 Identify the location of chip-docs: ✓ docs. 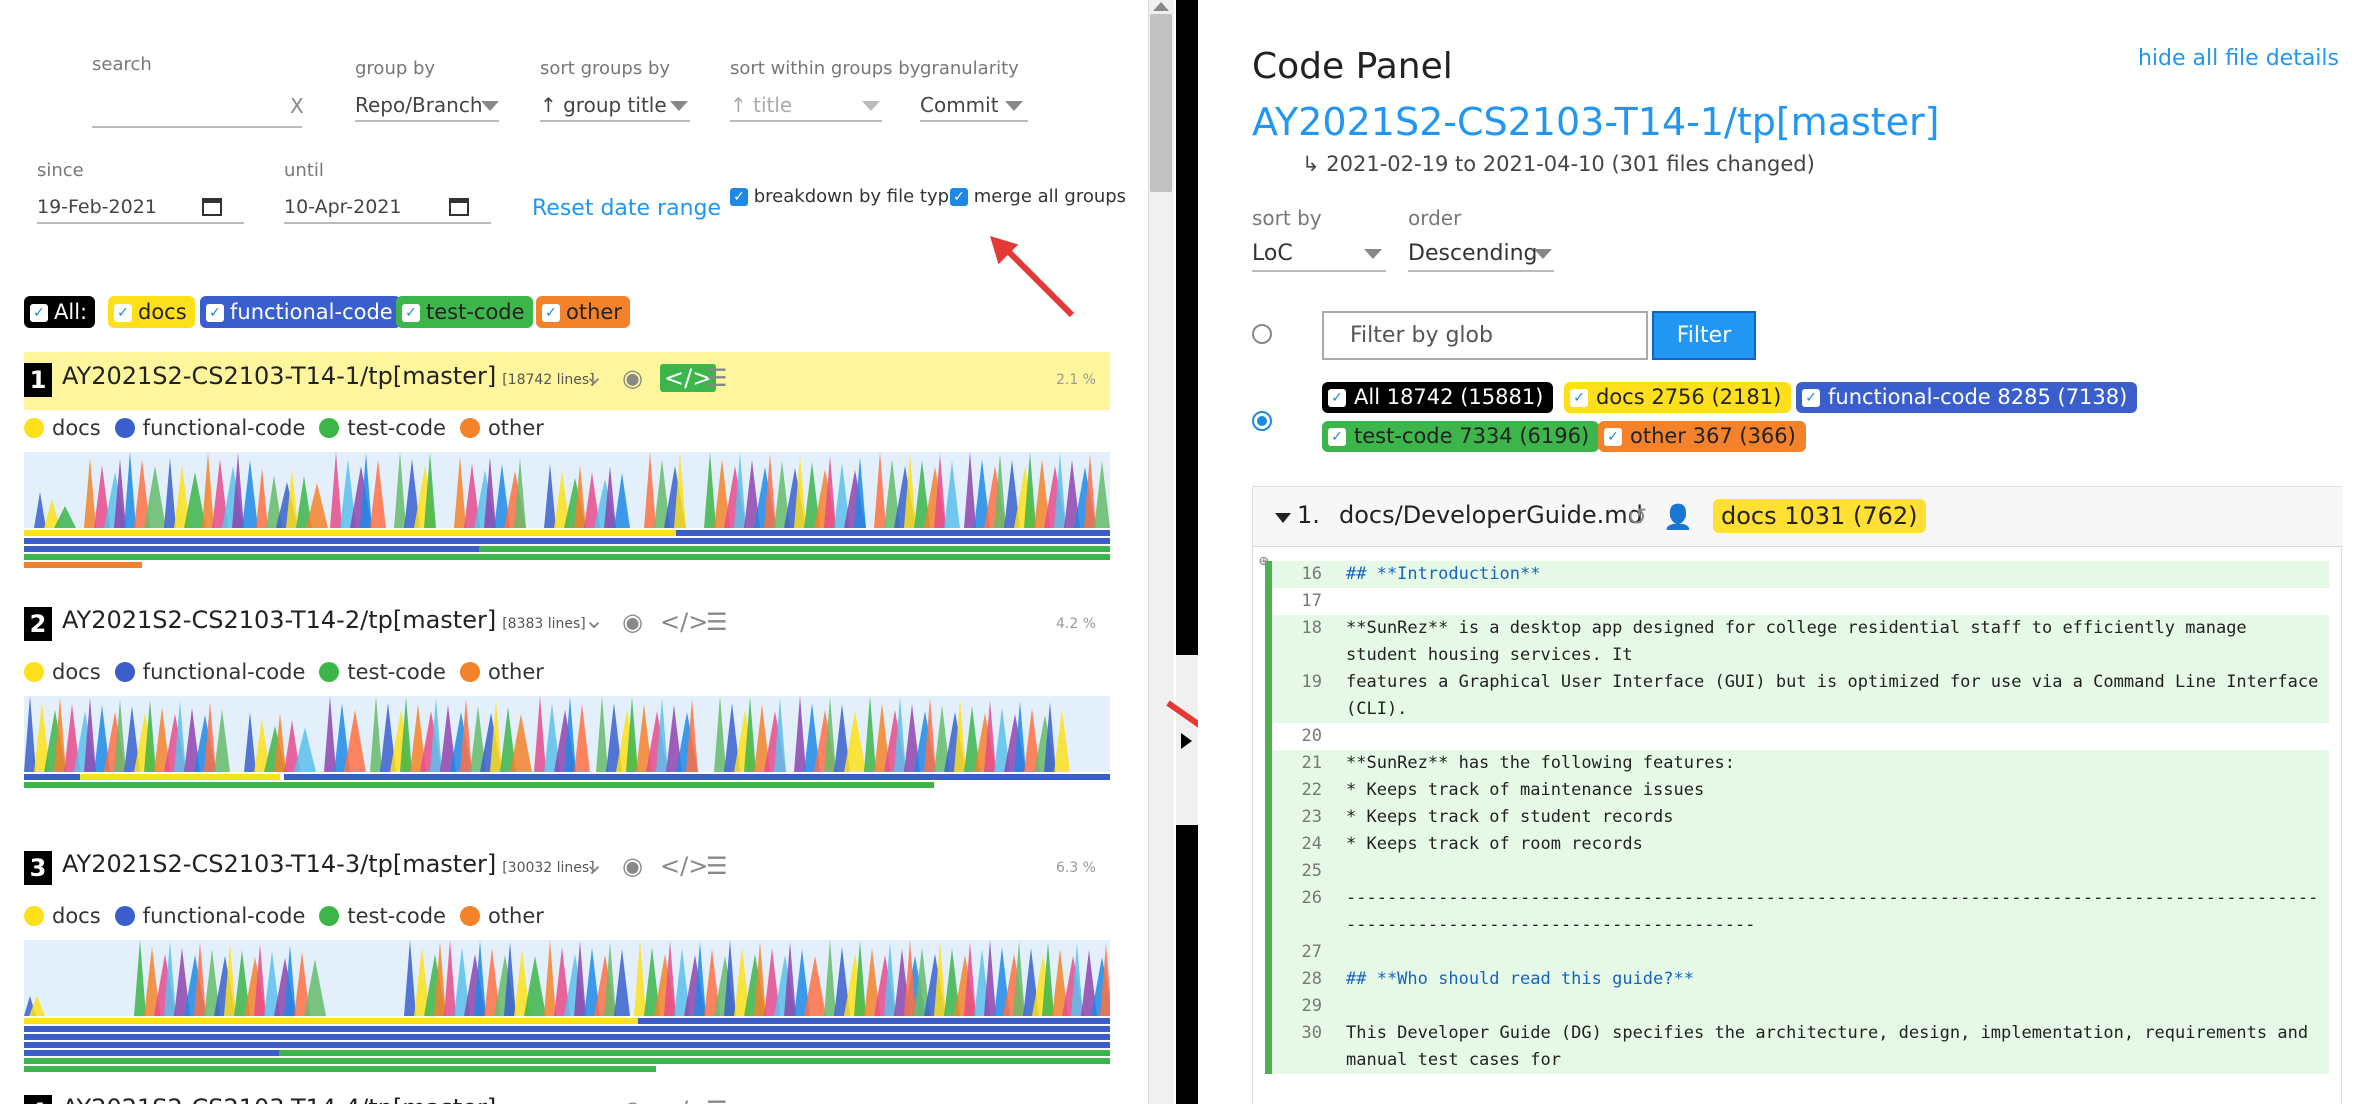
(151, 312).